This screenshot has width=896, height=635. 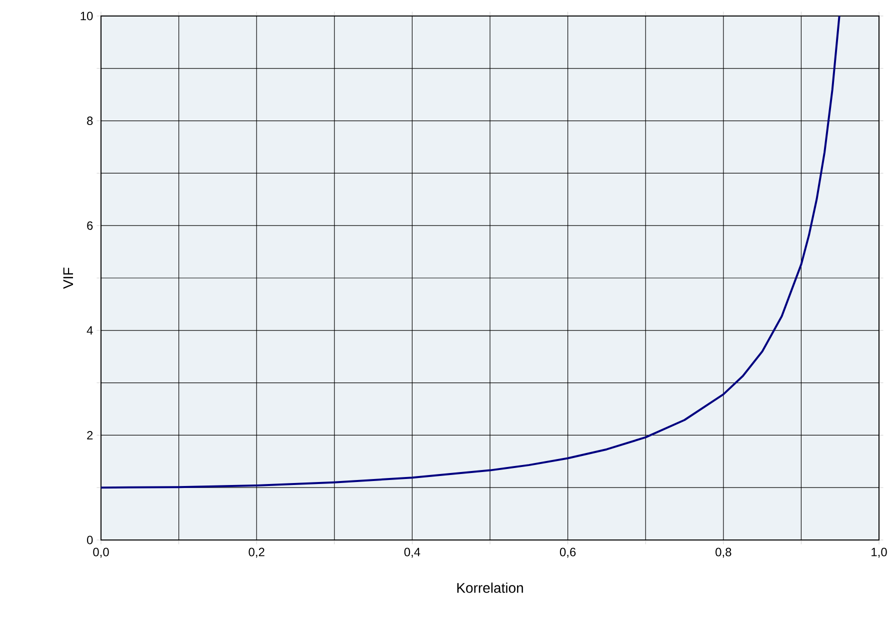 What do you see at coordinates (724, 553) in the screenshot?
I see `x-tick-label: 0,8` at bounding box center [724, 553].